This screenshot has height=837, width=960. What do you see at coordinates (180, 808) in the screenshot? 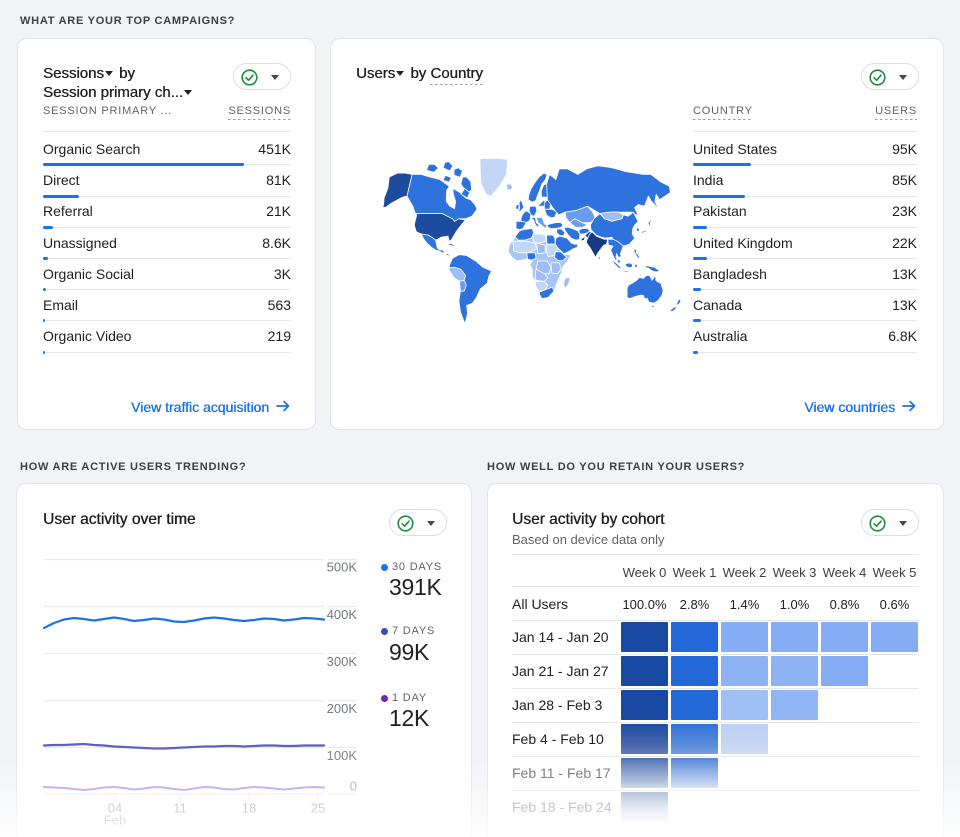
I see `svg-text: 11` at bounding box center [180, 808].